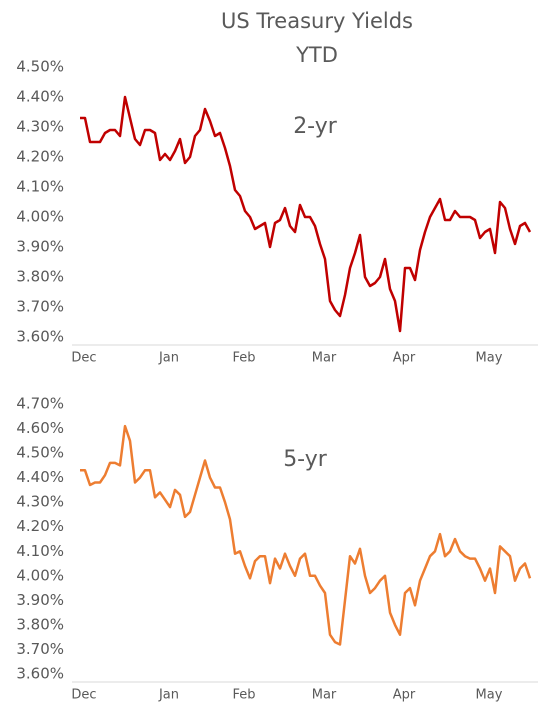 This screenshot has width=544, height=718. I want to click on y-tick-label: 4.60%, so click(40, 428).